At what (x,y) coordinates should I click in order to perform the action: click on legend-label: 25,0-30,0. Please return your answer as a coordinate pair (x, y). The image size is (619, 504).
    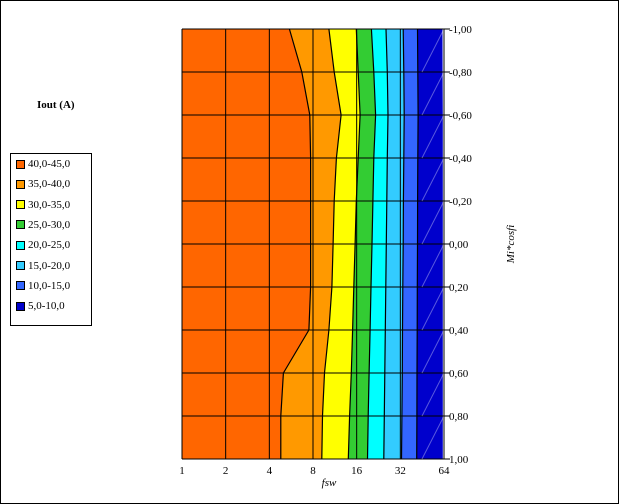
    Looking at the image, I should click on (49, 224).